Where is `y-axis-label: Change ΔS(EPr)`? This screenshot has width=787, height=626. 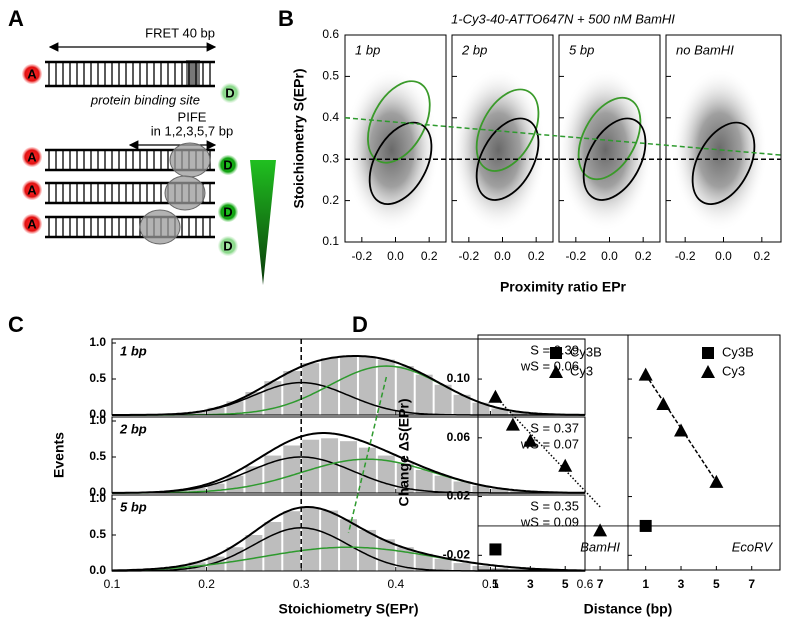
y-axis-label: Change ΔS(EPr) is located at coordinates (404, 452).